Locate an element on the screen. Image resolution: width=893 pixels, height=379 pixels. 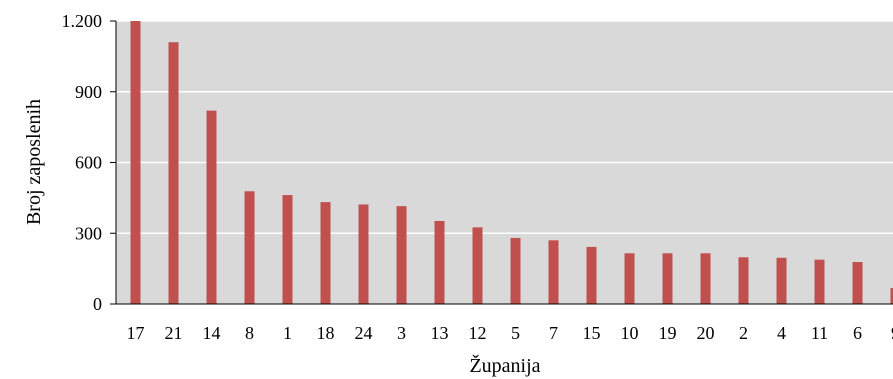
y-tick-labels: 0 300 600 900 1.200 is located at coordinates (82, 162).